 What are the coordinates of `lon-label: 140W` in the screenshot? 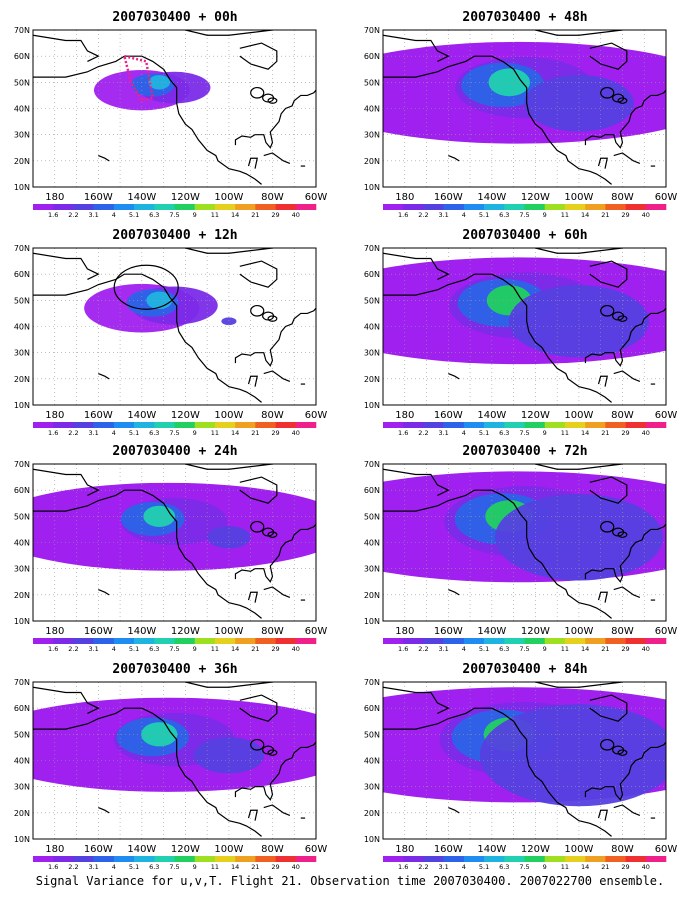 It's located at (141, 415).